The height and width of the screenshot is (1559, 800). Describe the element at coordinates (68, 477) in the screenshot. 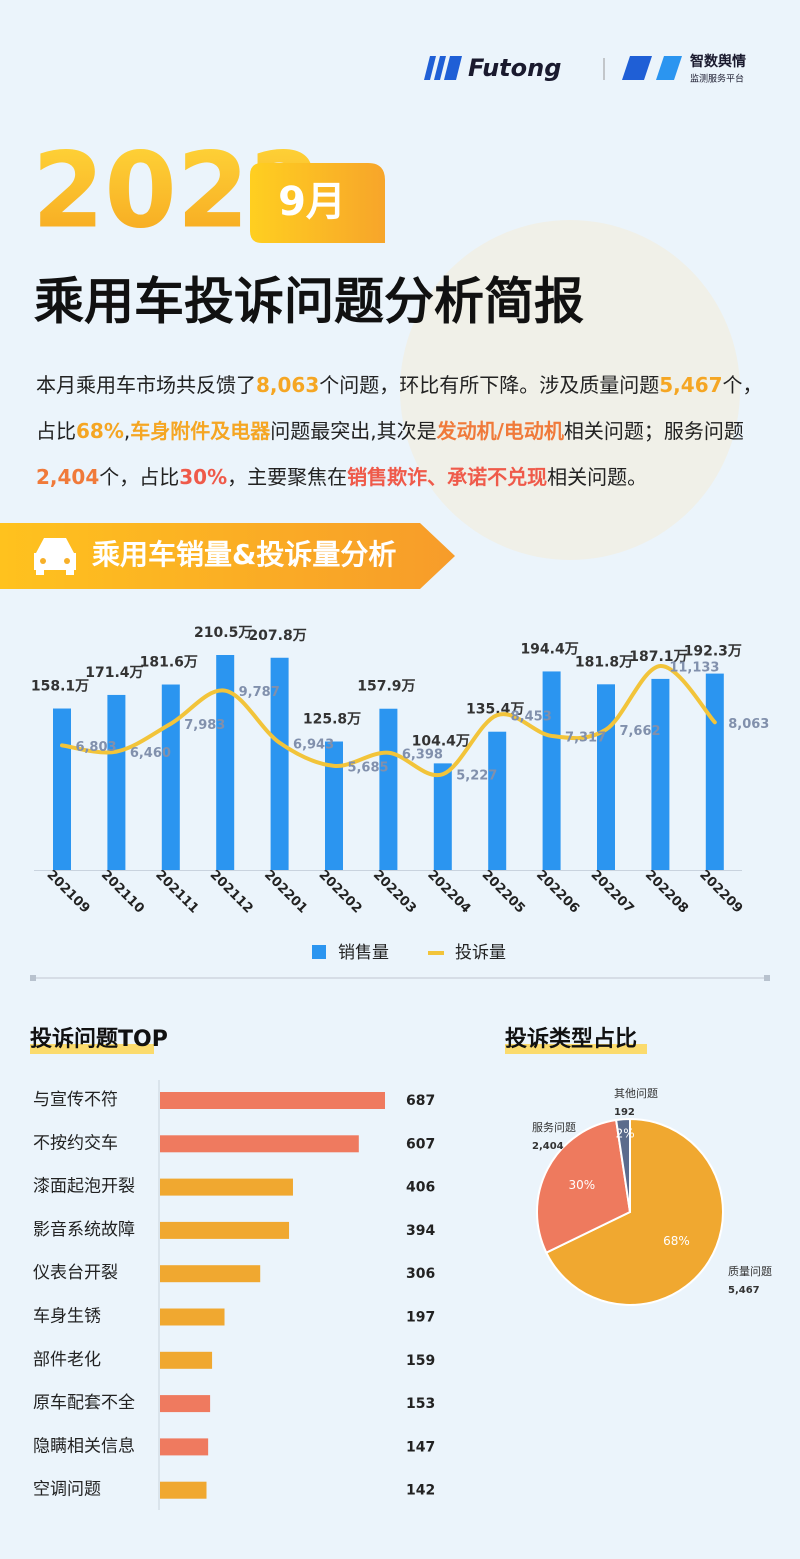

I see `summary-highlight: 2,404` at that location.